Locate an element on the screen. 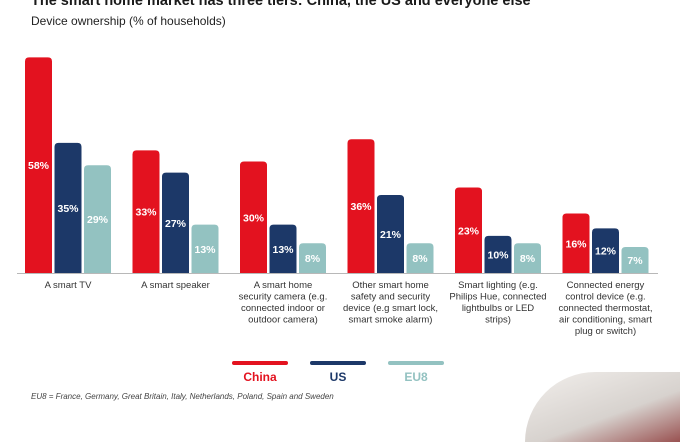 This screenshot has width=680, height=442. data-label-us-5: 10% is located at coordinates (498, 255).